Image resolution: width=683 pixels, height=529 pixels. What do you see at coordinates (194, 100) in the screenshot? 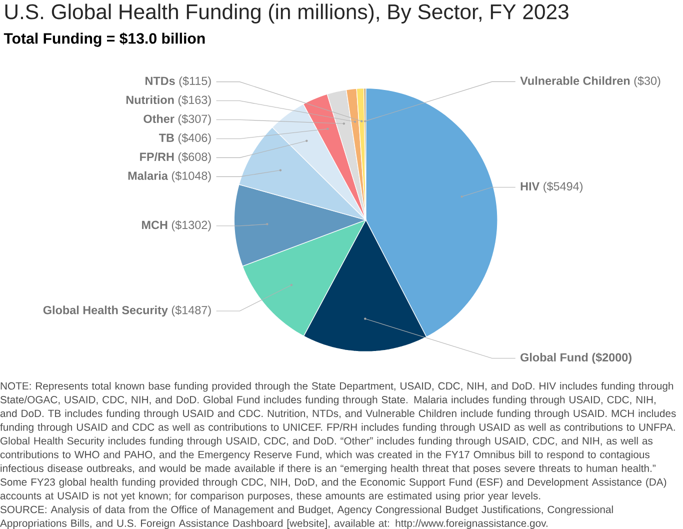
I see `data-label: ($163)` at bounding box center [194, 100].